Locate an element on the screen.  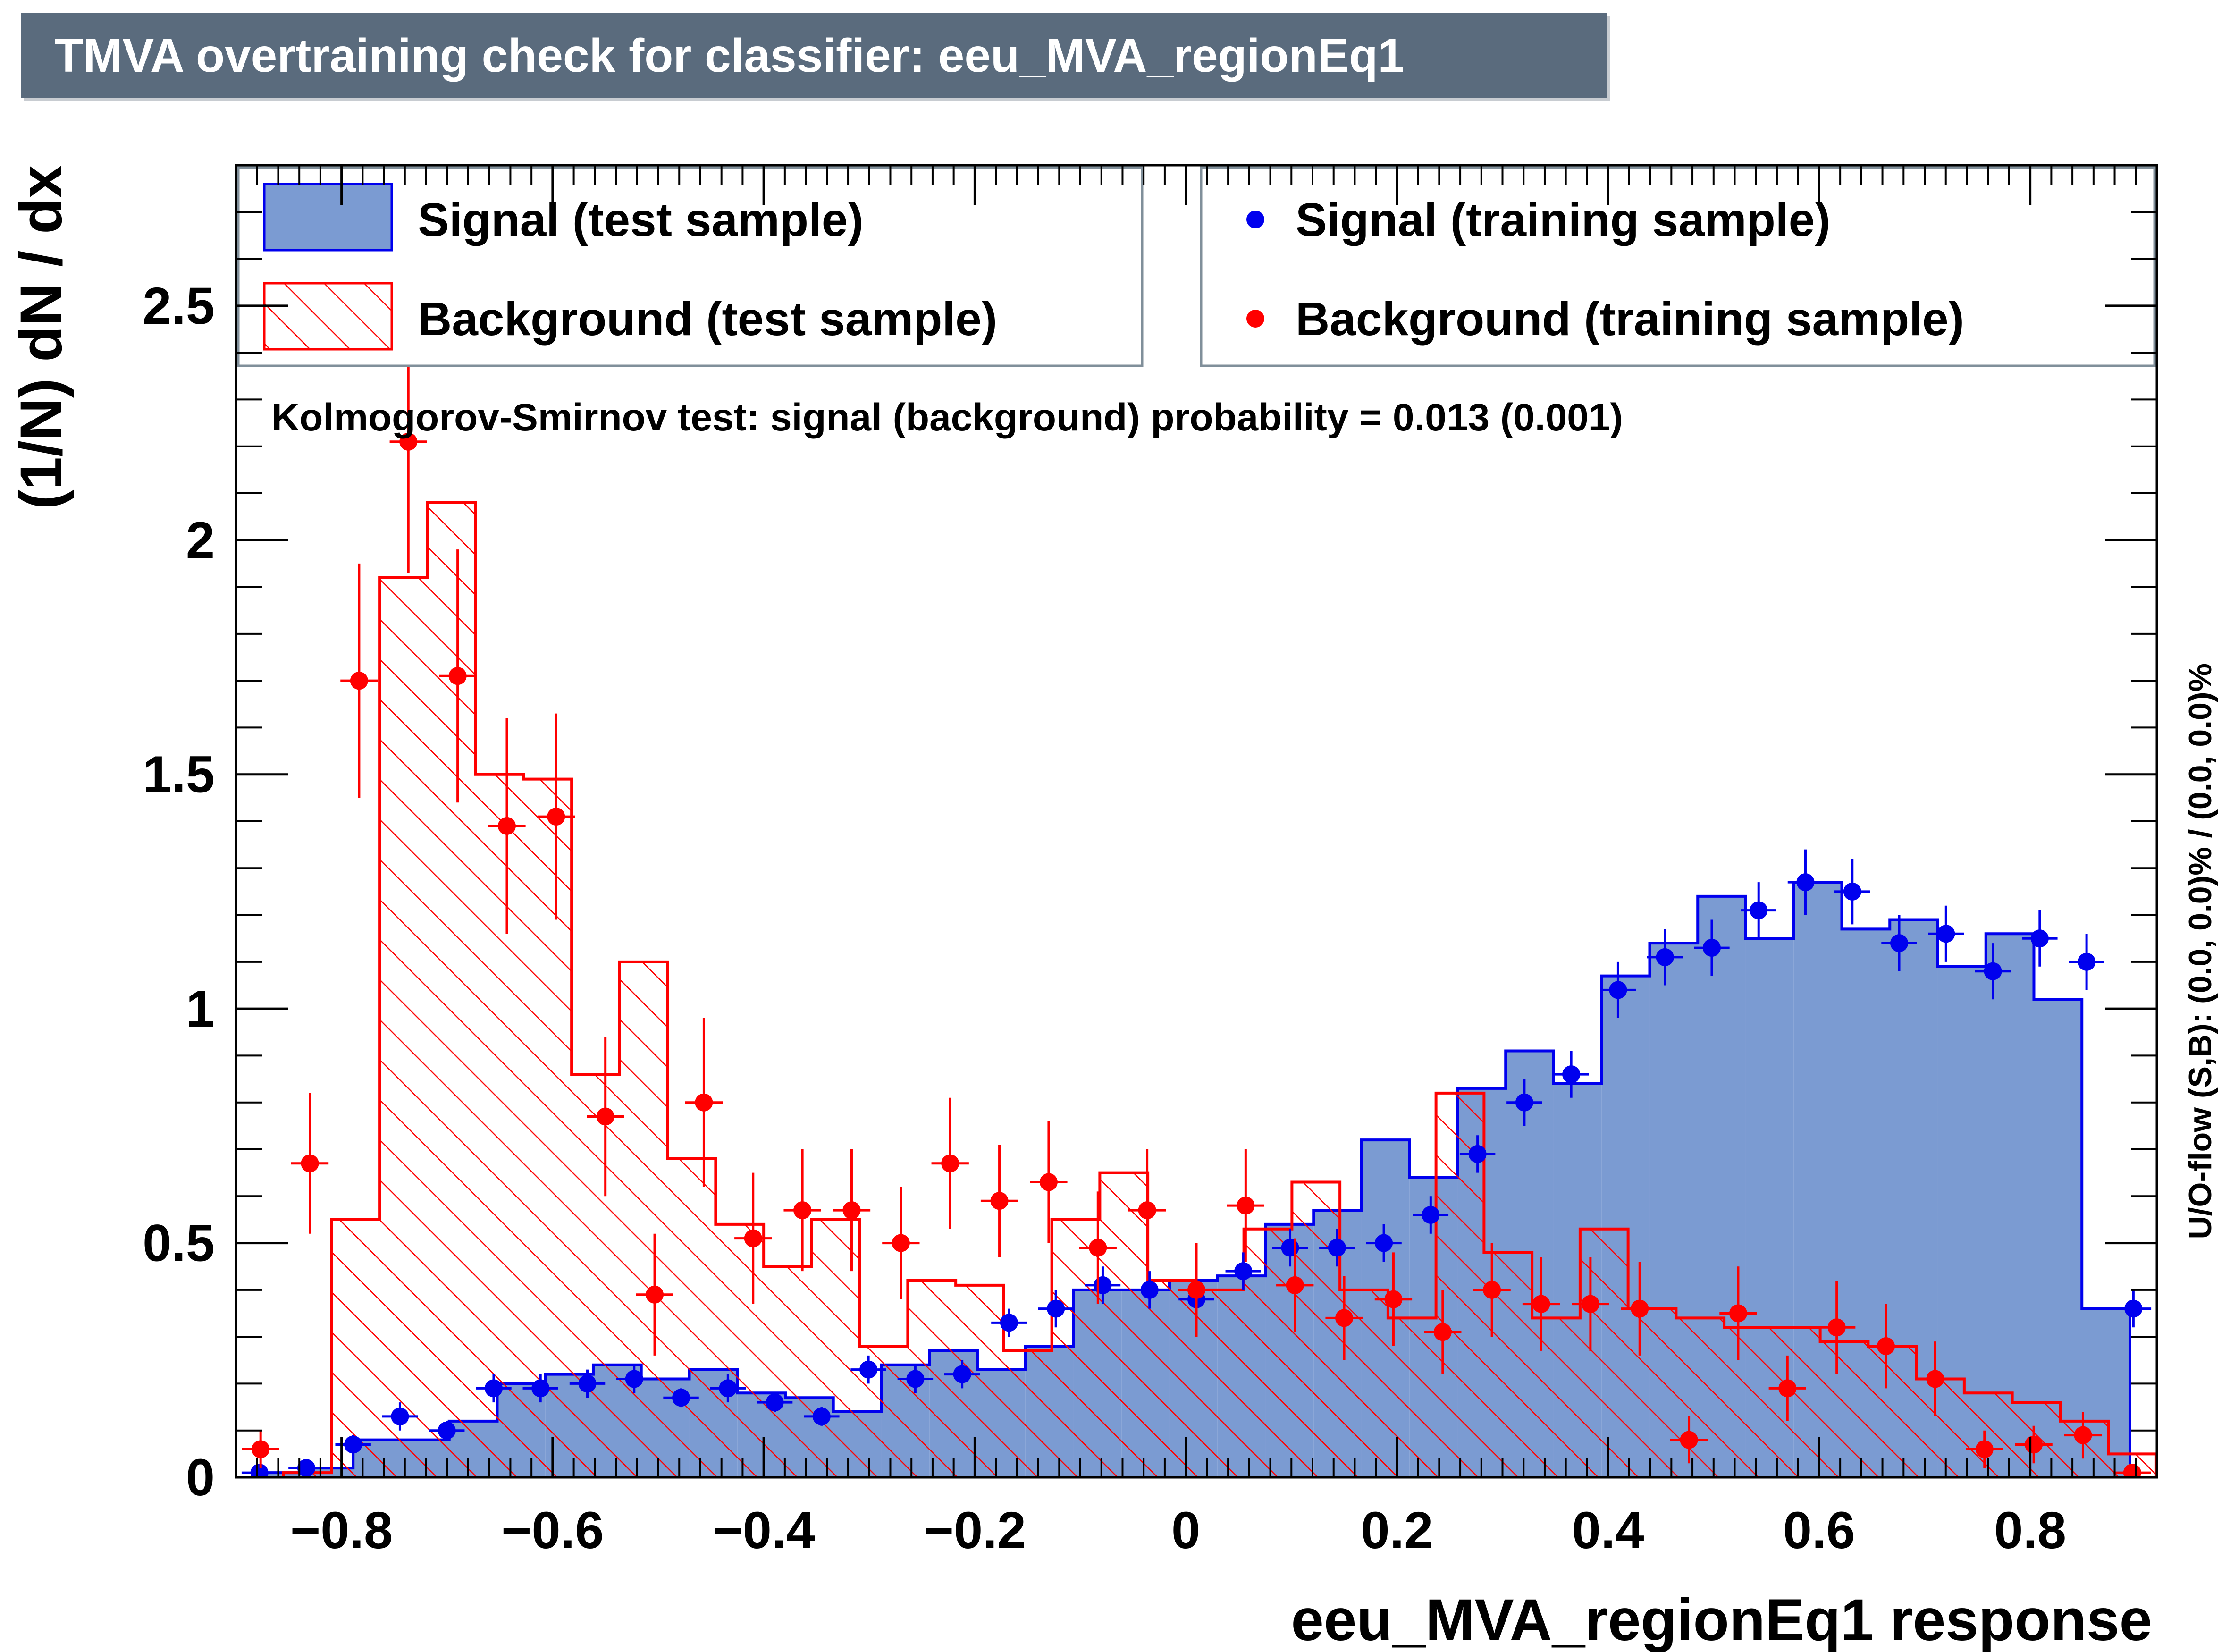
legend-label-background-test: Background (test sample) is located at coordinates (707, 319).